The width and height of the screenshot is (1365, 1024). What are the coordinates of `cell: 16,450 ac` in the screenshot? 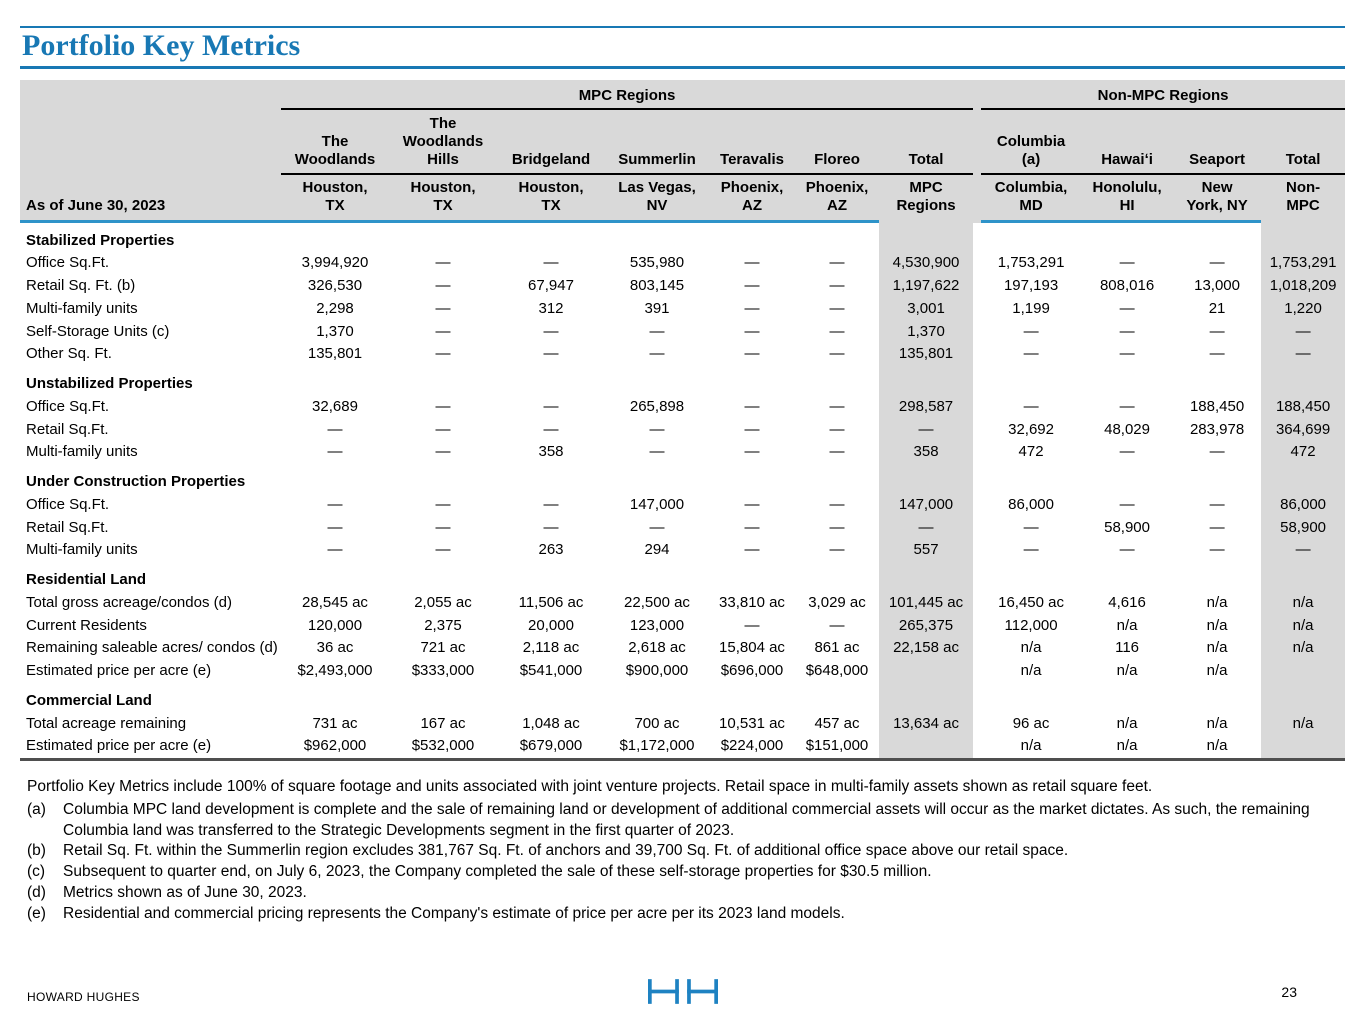 It's located at (1031, 602).